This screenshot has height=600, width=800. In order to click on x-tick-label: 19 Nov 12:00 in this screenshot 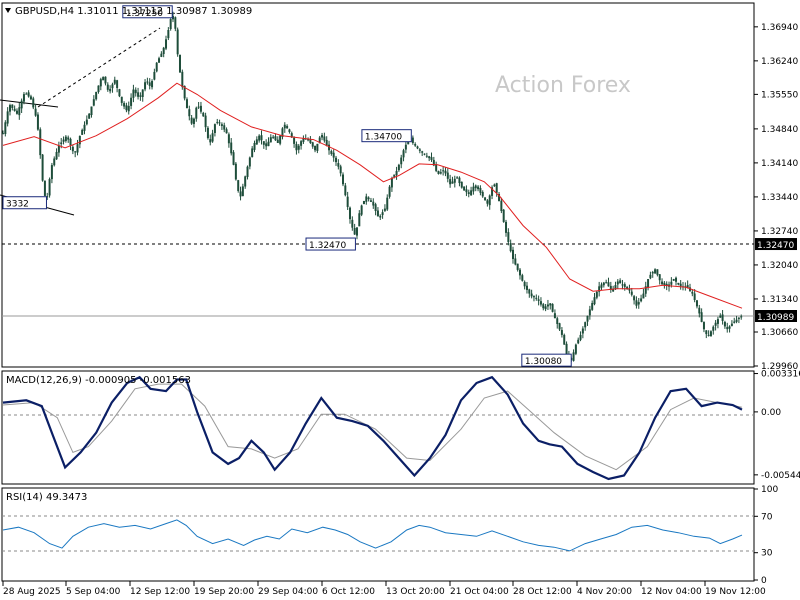, I will do `click(735, 592)`.